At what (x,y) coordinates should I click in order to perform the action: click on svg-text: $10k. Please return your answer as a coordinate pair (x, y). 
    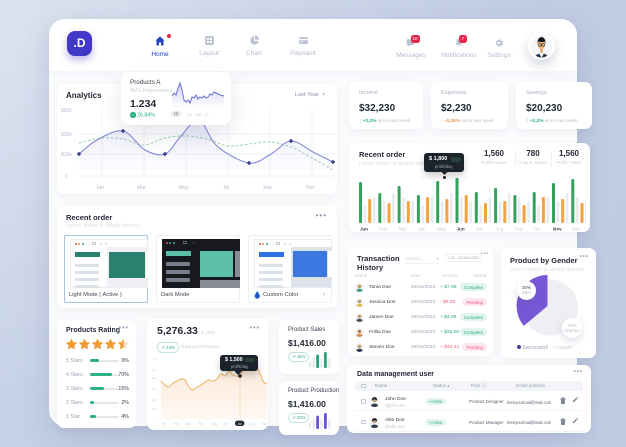
    Looking at the image, I should click on (66, 155).